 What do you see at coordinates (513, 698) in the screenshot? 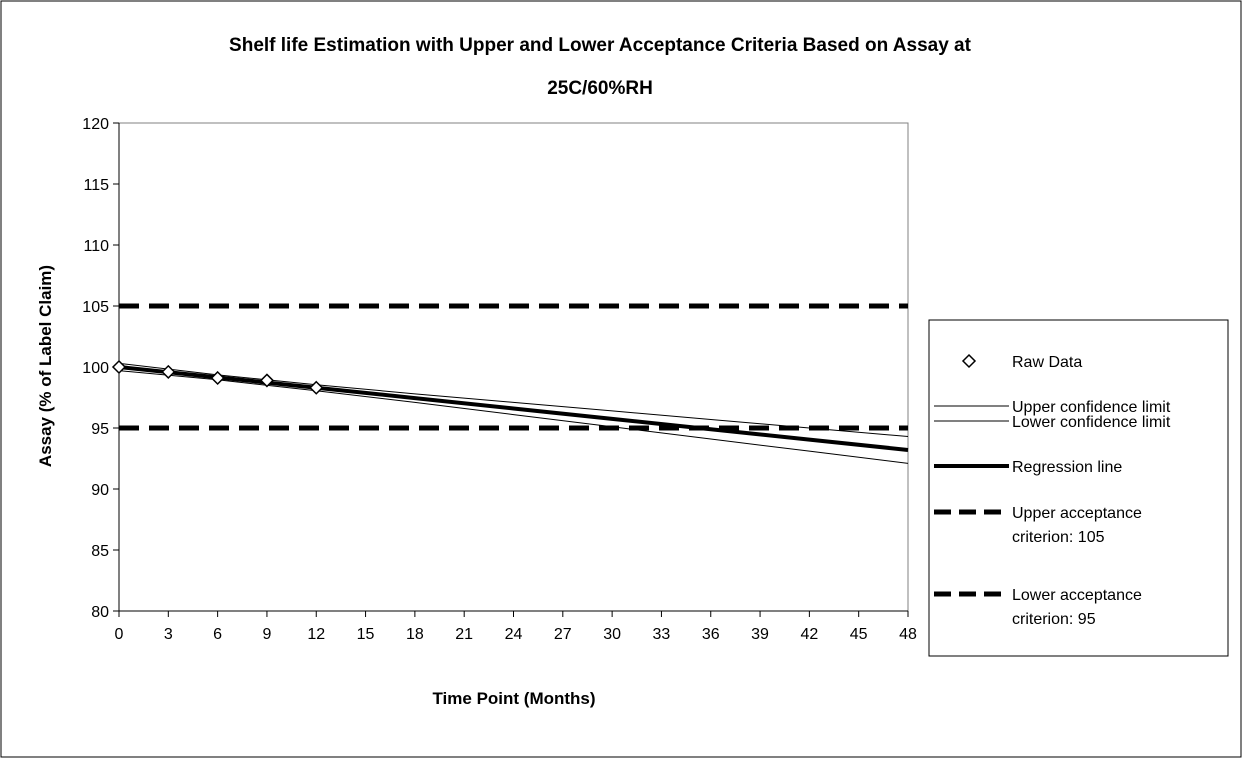
I see `x-axis-title: Time Point (Months)` at bounding box center [513, 698].